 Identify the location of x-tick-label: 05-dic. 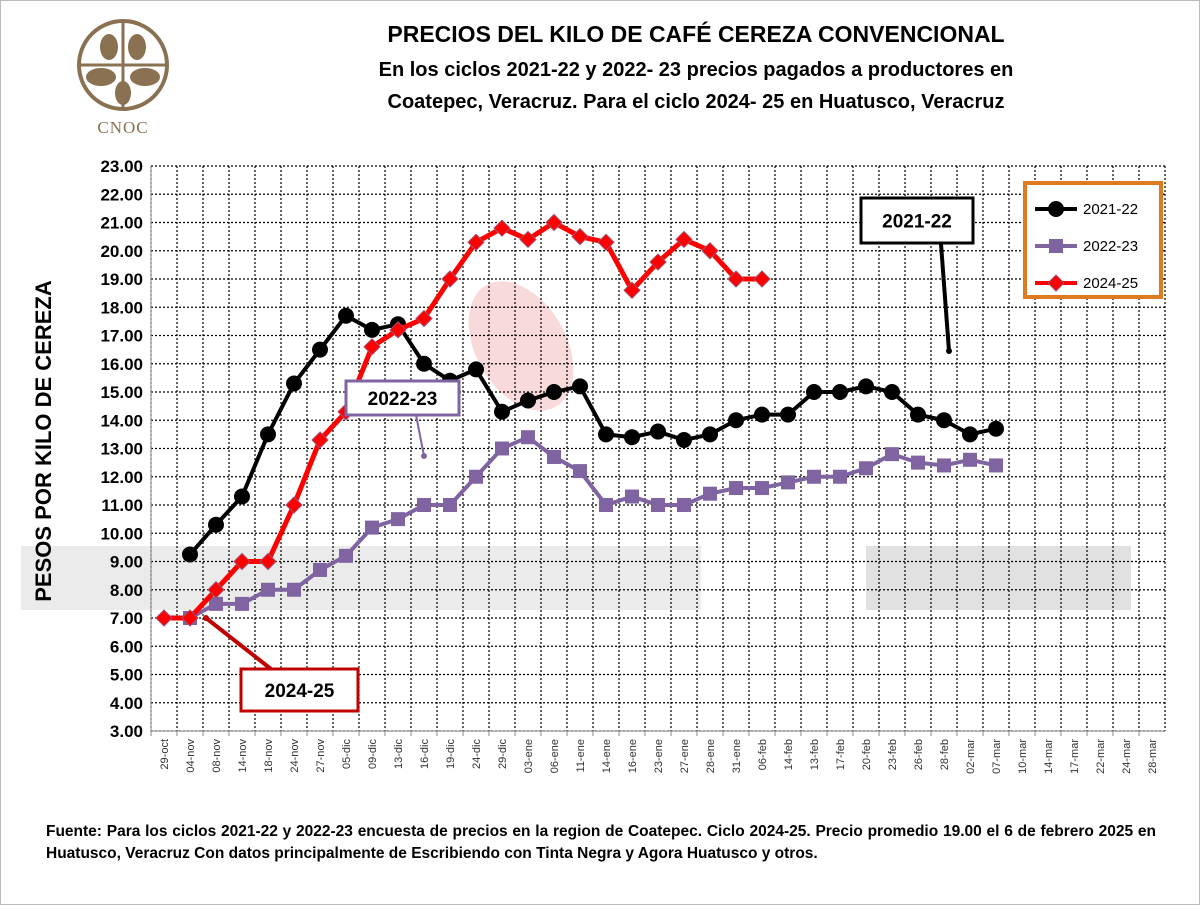
(347, 754).